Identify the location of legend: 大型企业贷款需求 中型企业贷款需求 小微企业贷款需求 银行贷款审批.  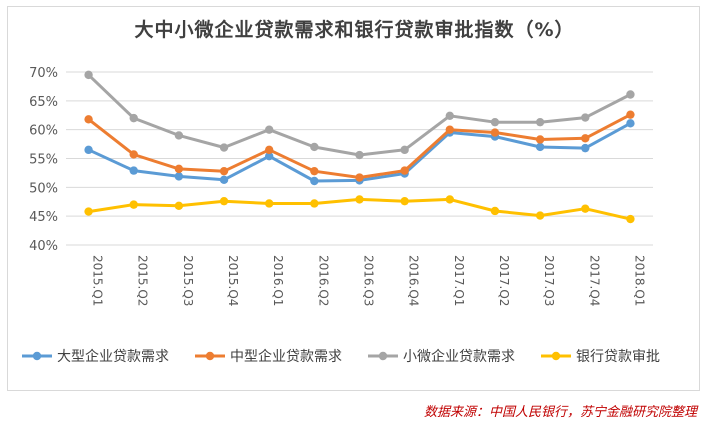
(341, 356).